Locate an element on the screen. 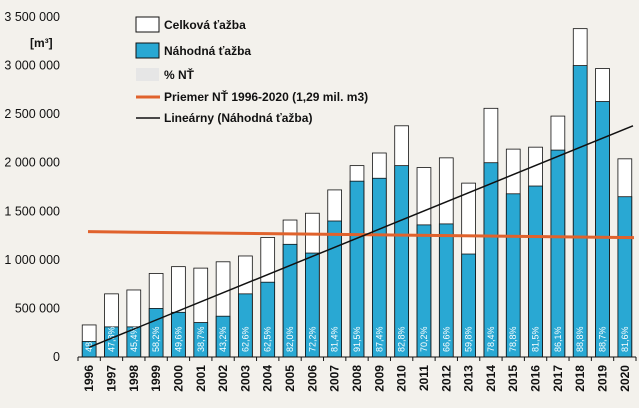 The height and width of the screenshot is (408, 639). legend-label-percent: % NŤ is located at coordinates (179, 74).